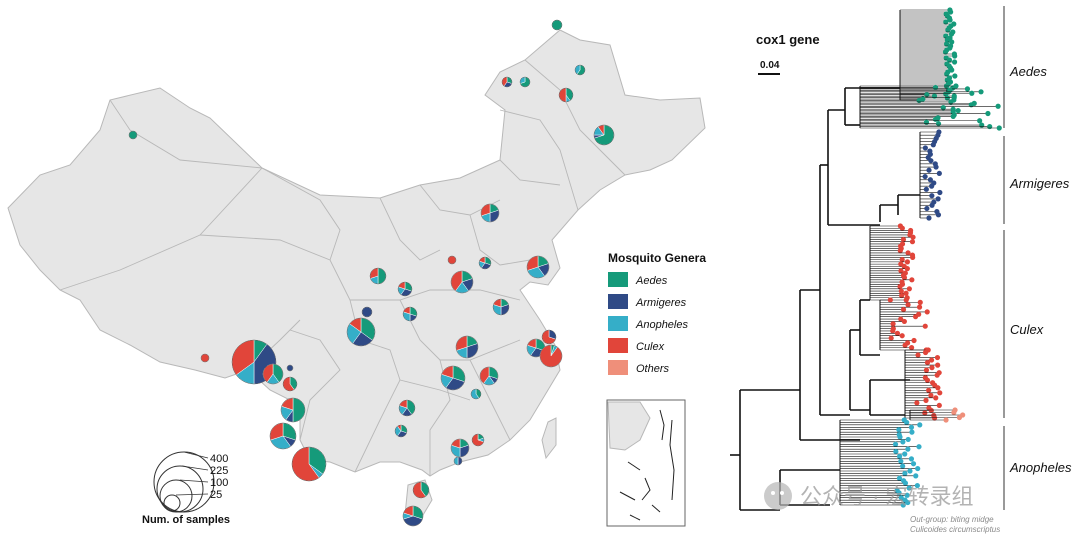 This screenshot has width=1080, height=545. Describe the element at coordinates (1040, 467) in the screenshot. I see `clade-label-anopheles: Anopheles` at that location.